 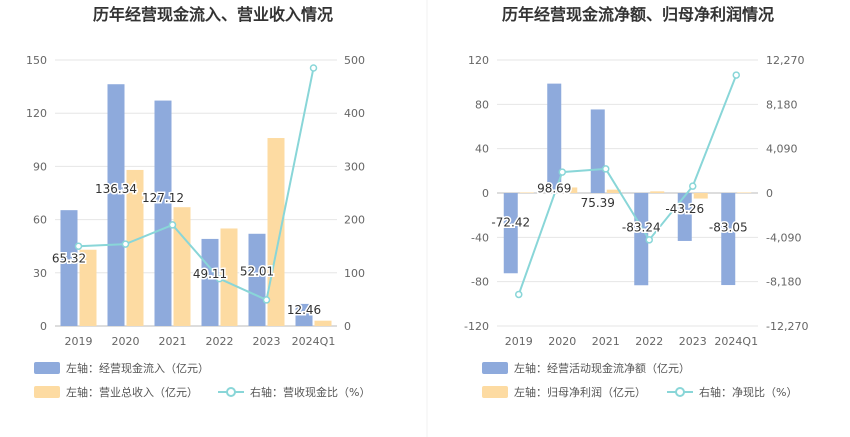 I want to click on right-axis-tick-label: -12,270, so click(x=787, y=326).